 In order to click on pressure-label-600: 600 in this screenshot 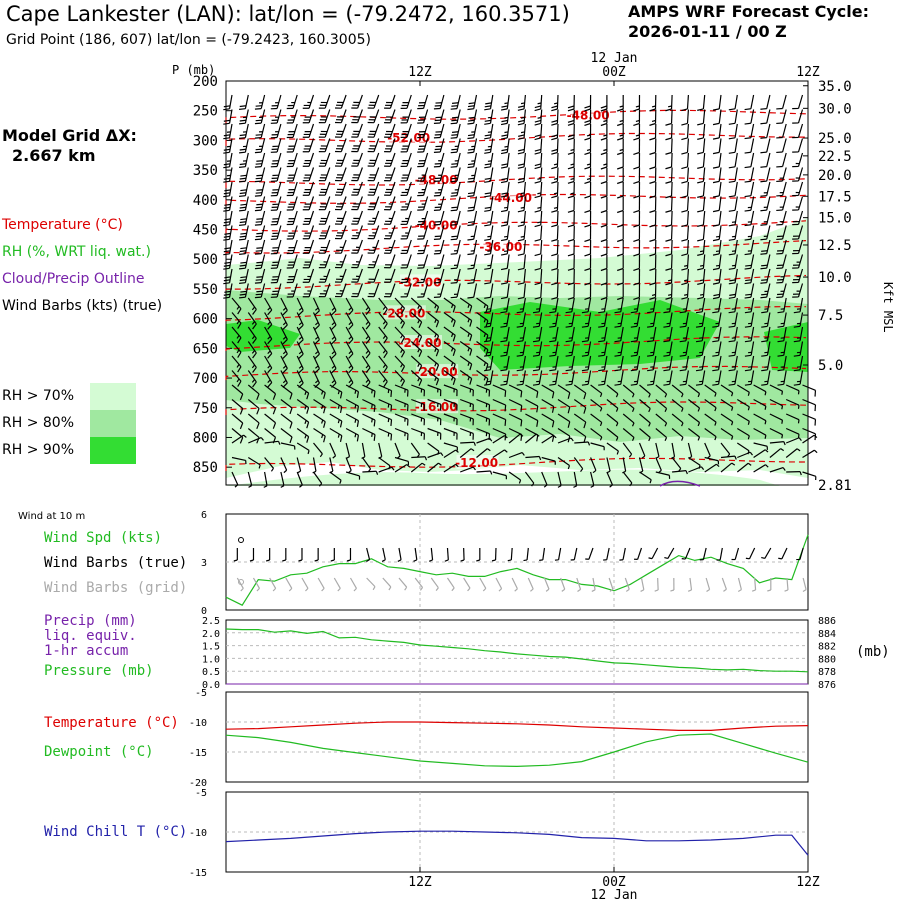, I will do `click(205, 320)`.